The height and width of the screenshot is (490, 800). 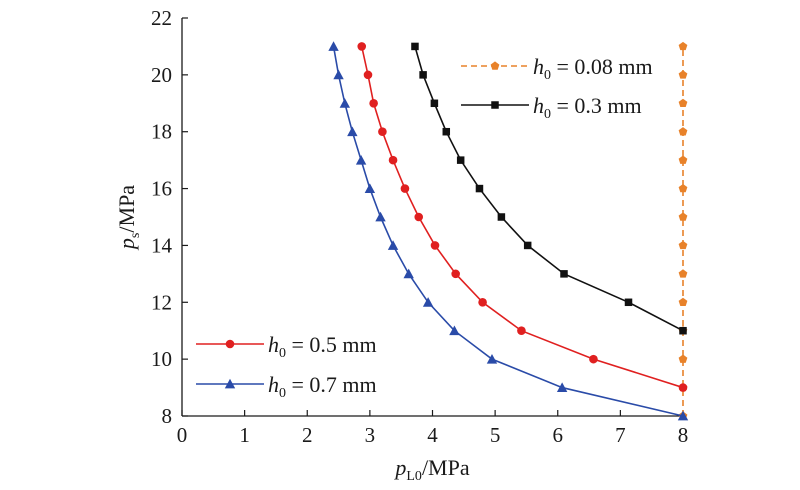 I want to click on y-tick-label: 18, so click(x=161, y=132).